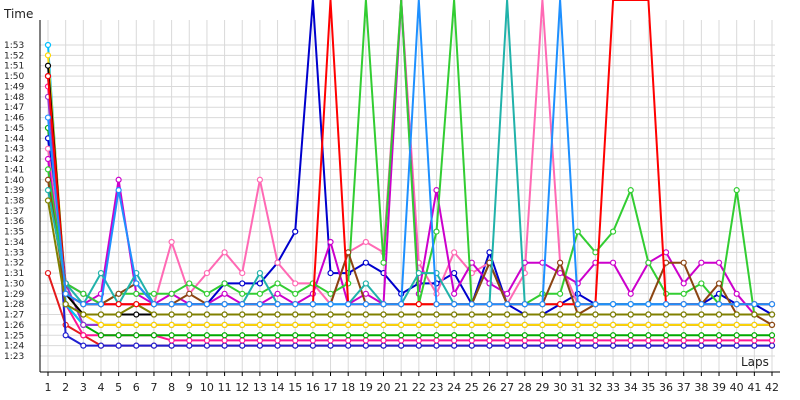 The height and width of the screenshot is (400, 800). Describe the element at coordinates (755, 362) in the screenshot. I see `x-axis-title: Laps` at that location.